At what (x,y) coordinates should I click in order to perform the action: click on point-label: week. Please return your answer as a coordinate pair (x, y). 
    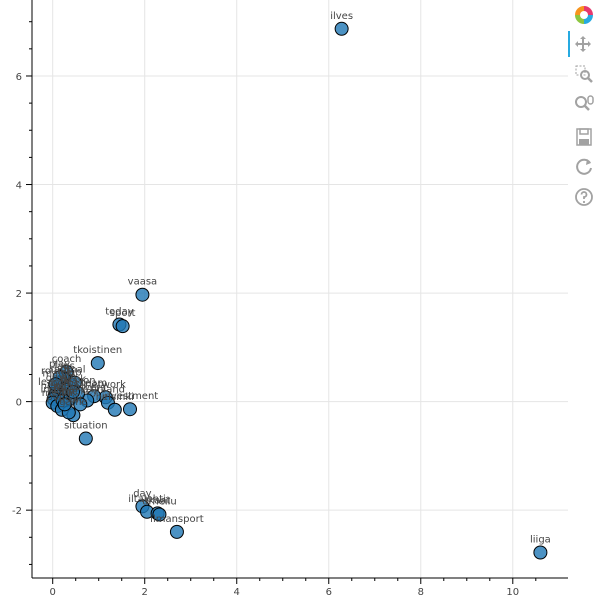
    Looking at the image, I should click on (73, 379).